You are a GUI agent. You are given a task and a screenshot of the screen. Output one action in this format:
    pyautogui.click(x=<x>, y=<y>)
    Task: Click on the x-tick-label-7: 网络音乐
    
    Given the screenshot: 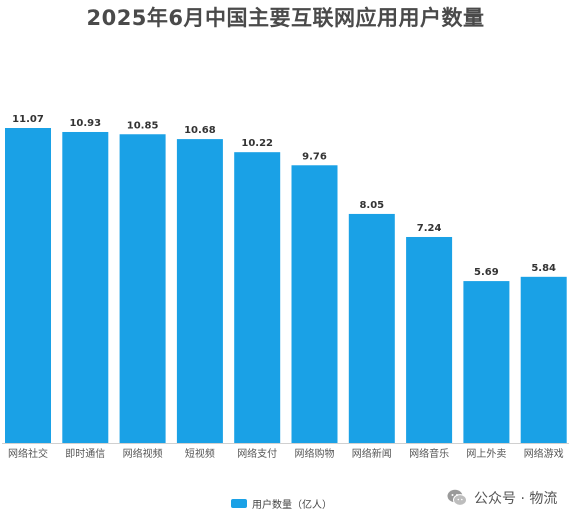 What is the action you would take?
    pyautogui.click(x=429, y=453)
    